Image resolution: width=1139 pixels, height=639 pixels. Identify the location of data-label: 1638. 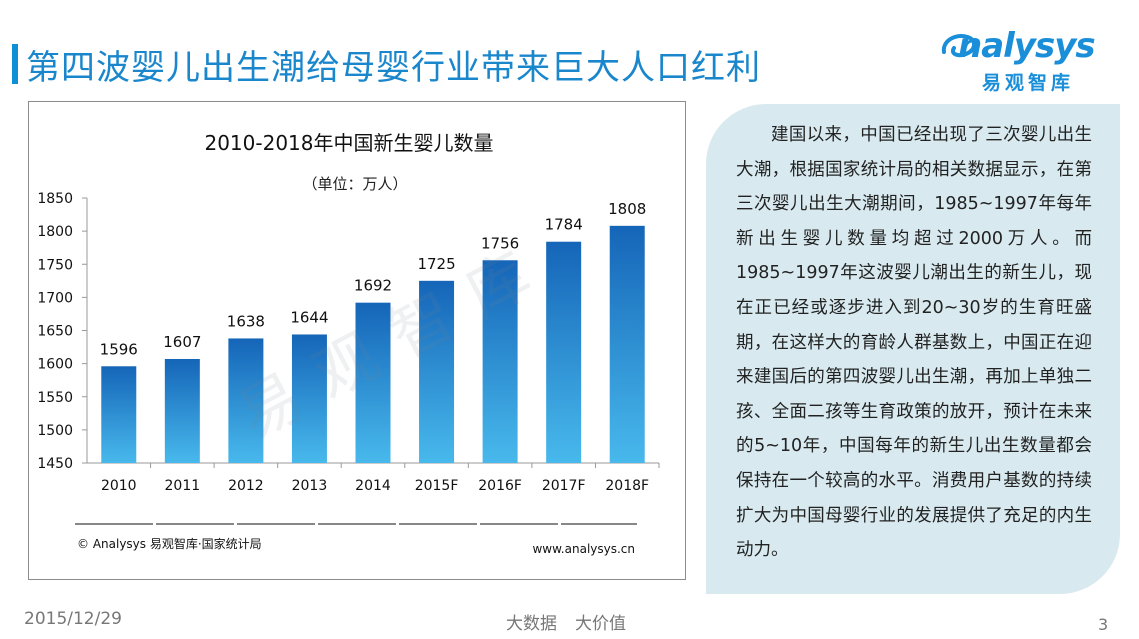
(246, 321).